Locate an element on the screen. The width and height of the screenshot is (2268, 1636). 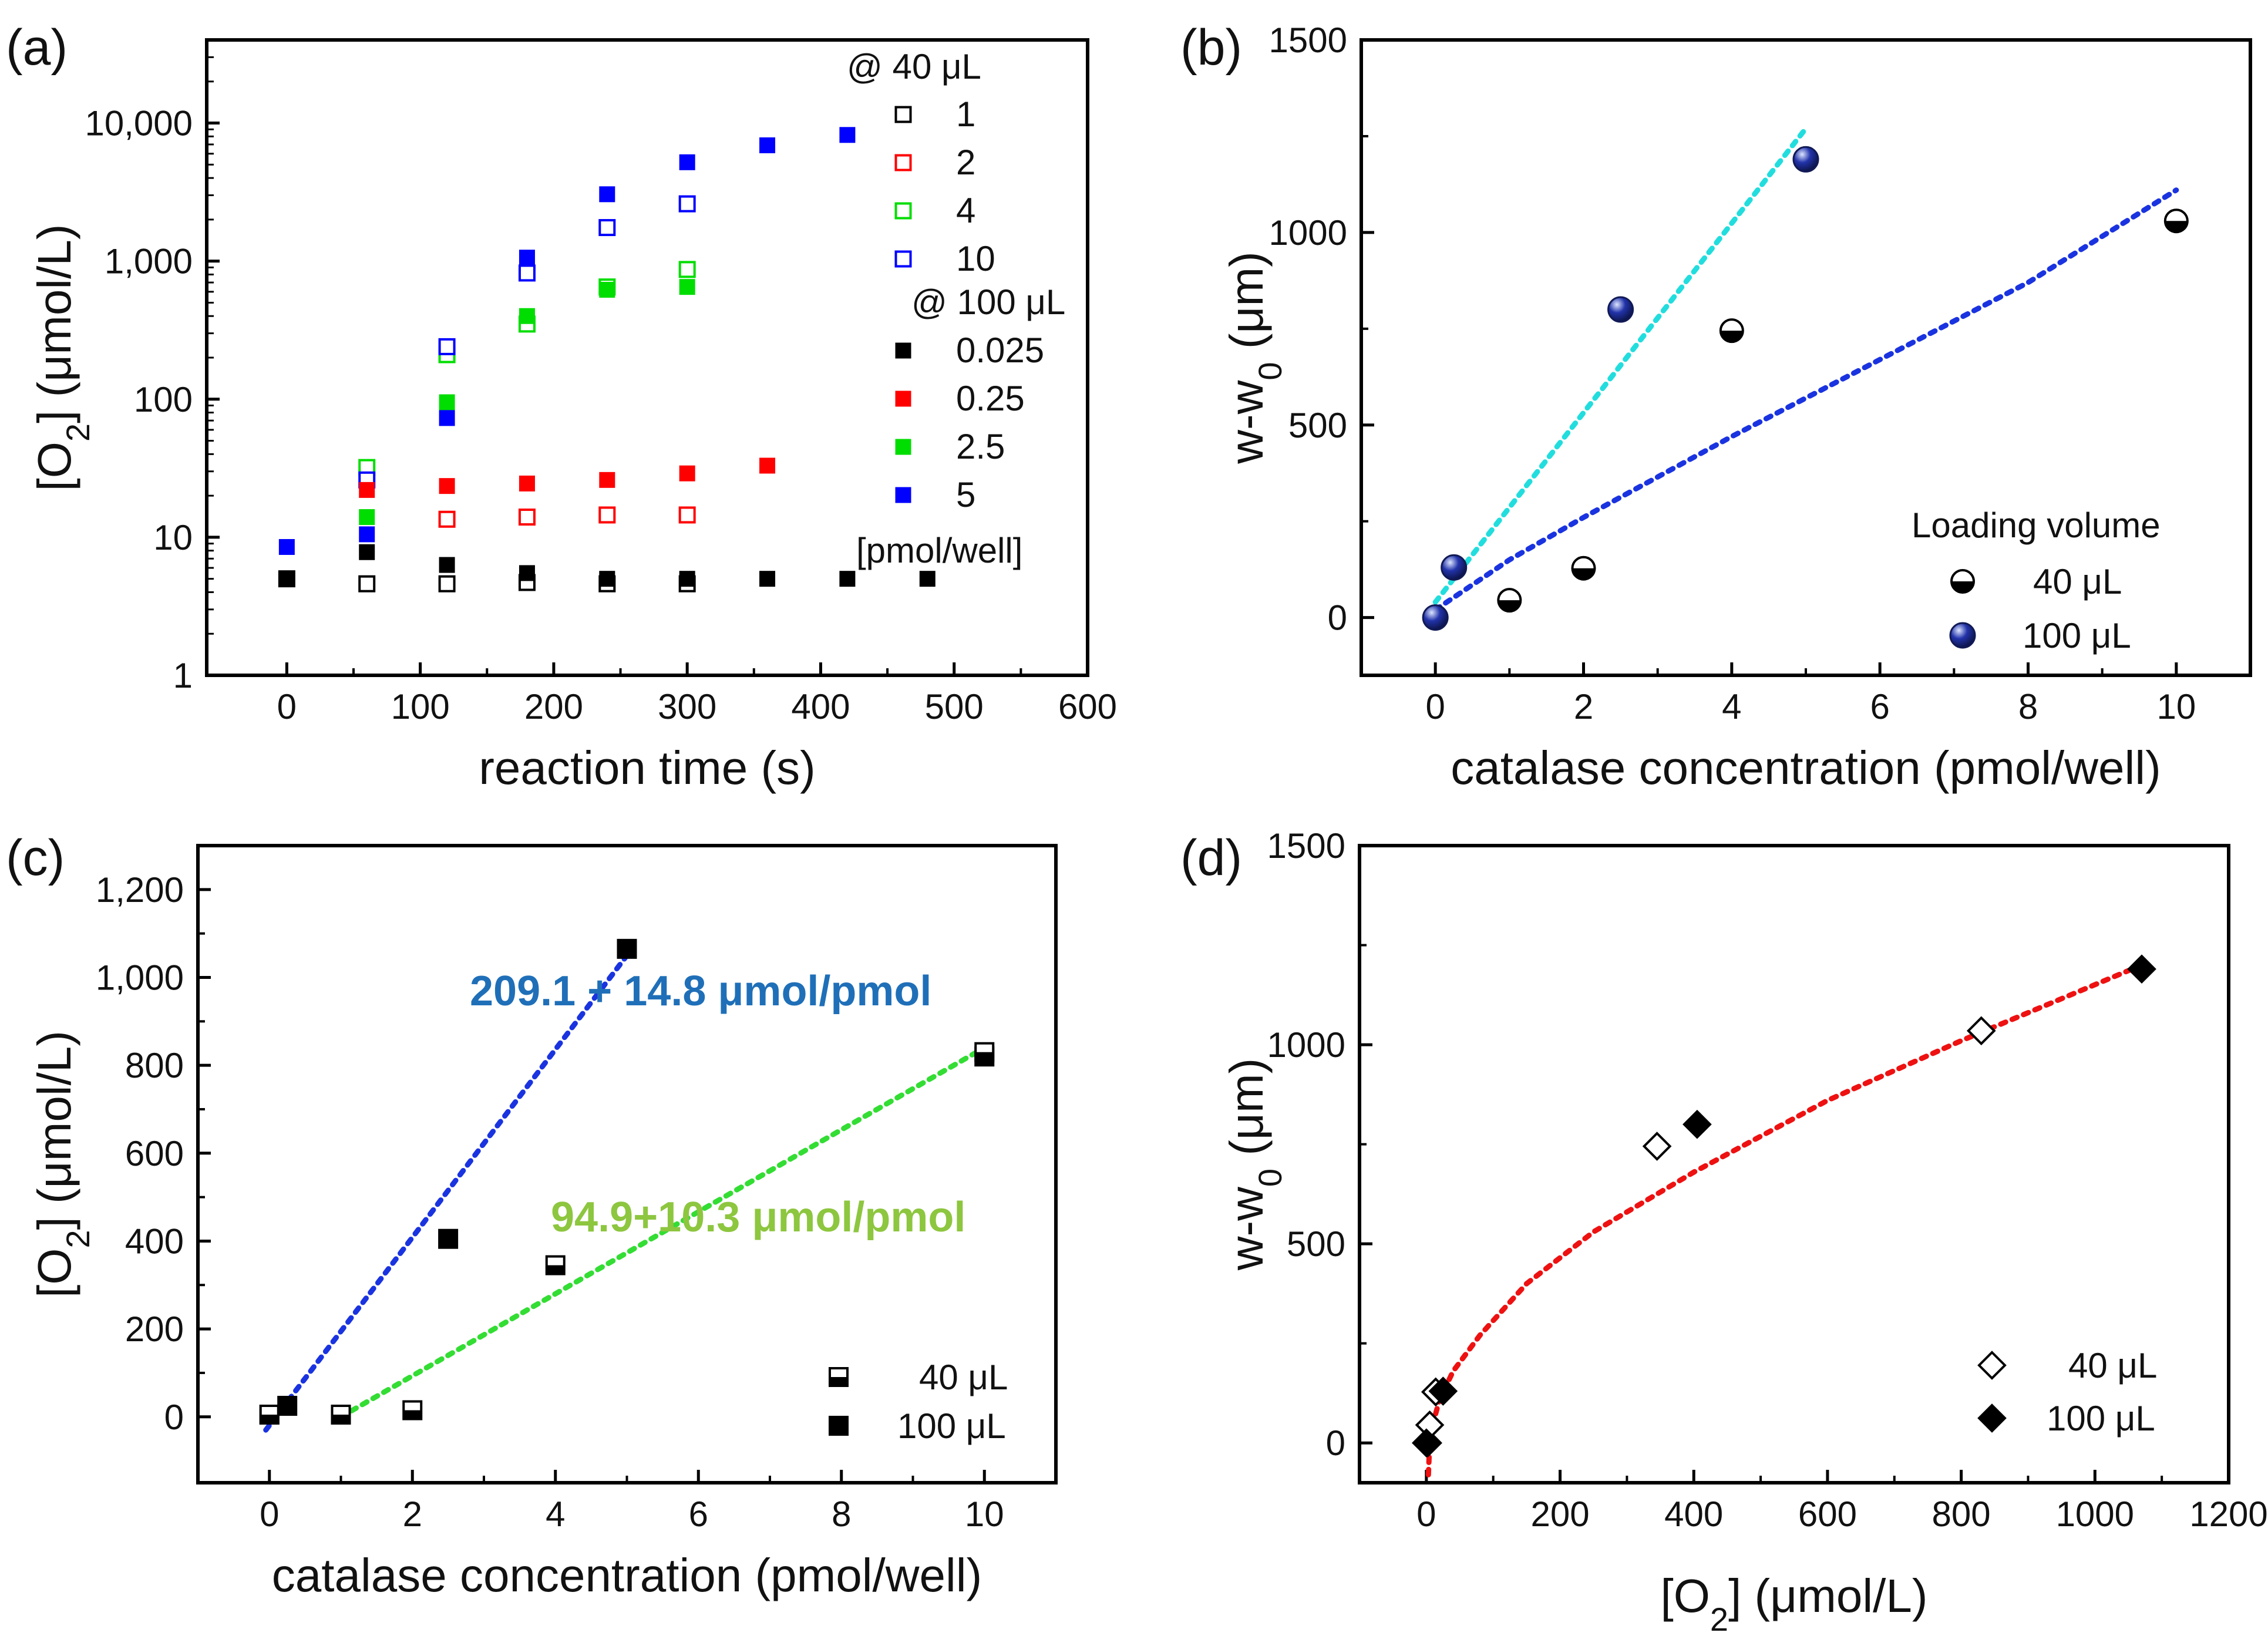
x-tick-label: 800 is located at coordinates (1961, 1514).